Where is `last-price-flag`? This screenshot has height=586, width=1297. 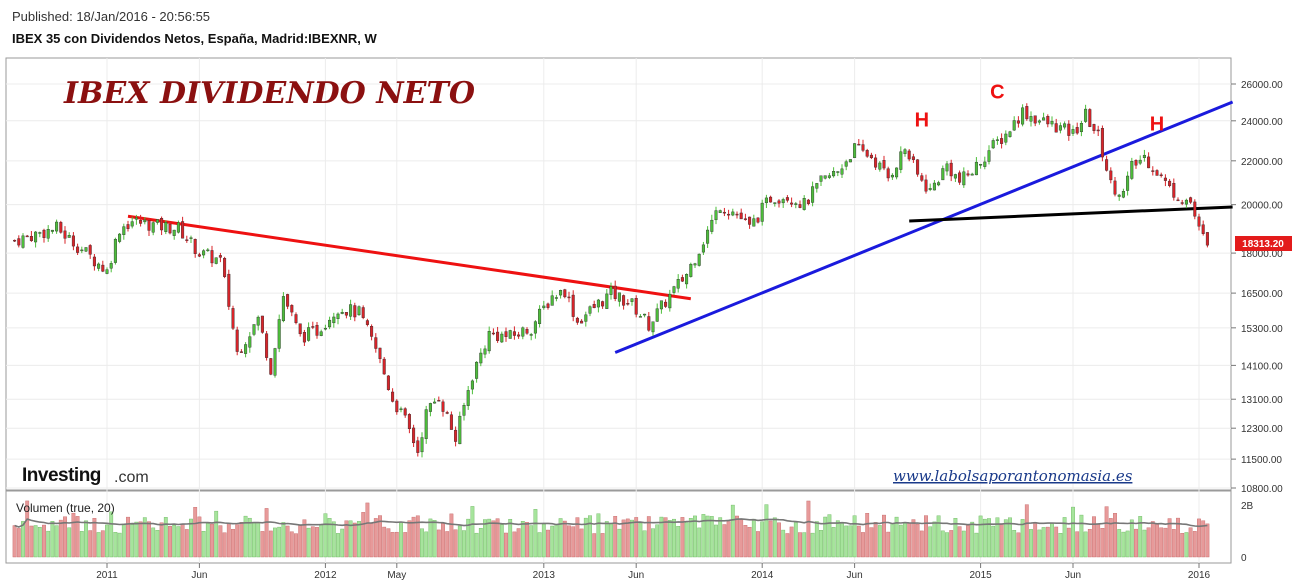
last-price-flag is located at coordinates (1263, 243).